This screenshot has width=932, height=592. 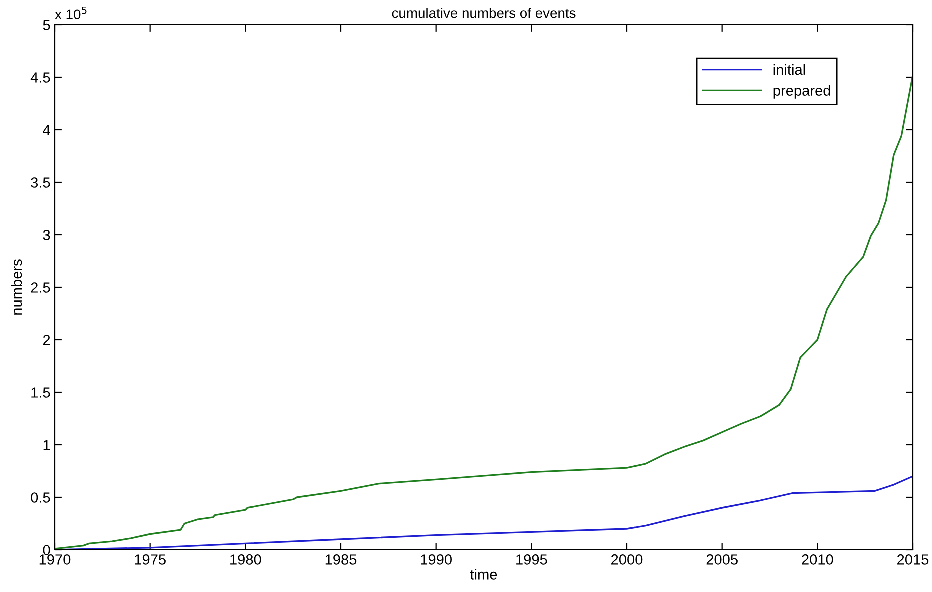 What do you see at coordinates (46, 25) in the screenshot?
I see `y-tick-label: 5` at bounding box center [46, 25].